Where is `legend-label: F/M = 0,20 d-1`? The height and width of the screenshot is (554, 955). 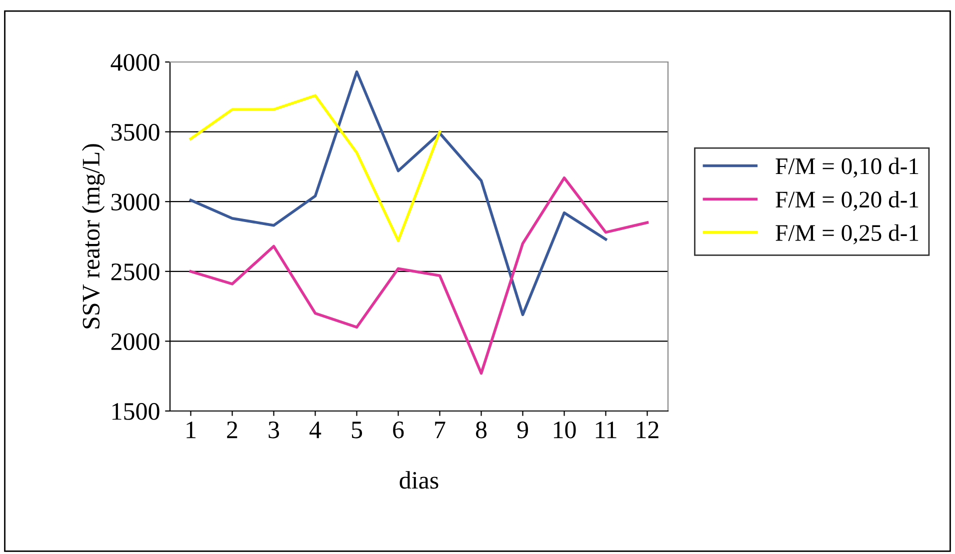 legend-label: F/M = 0,20 d-1 is located at coordinates (847, 200).